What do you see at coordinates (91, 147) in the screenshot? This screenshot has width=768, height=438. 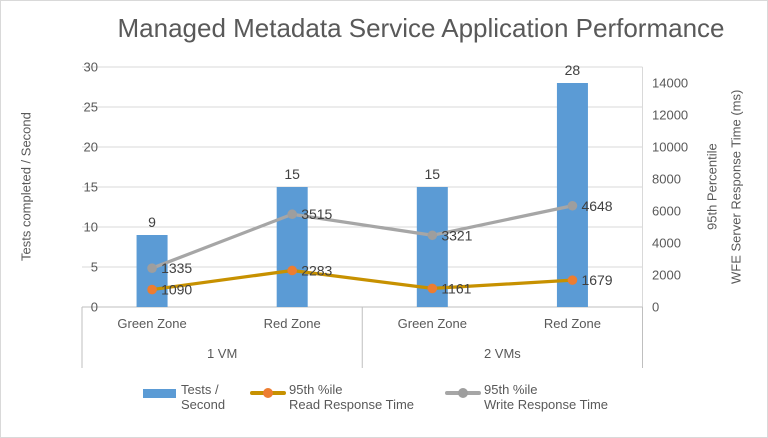 I see `primary-axis-tick-label: 20` at bounding box center [91, 147].